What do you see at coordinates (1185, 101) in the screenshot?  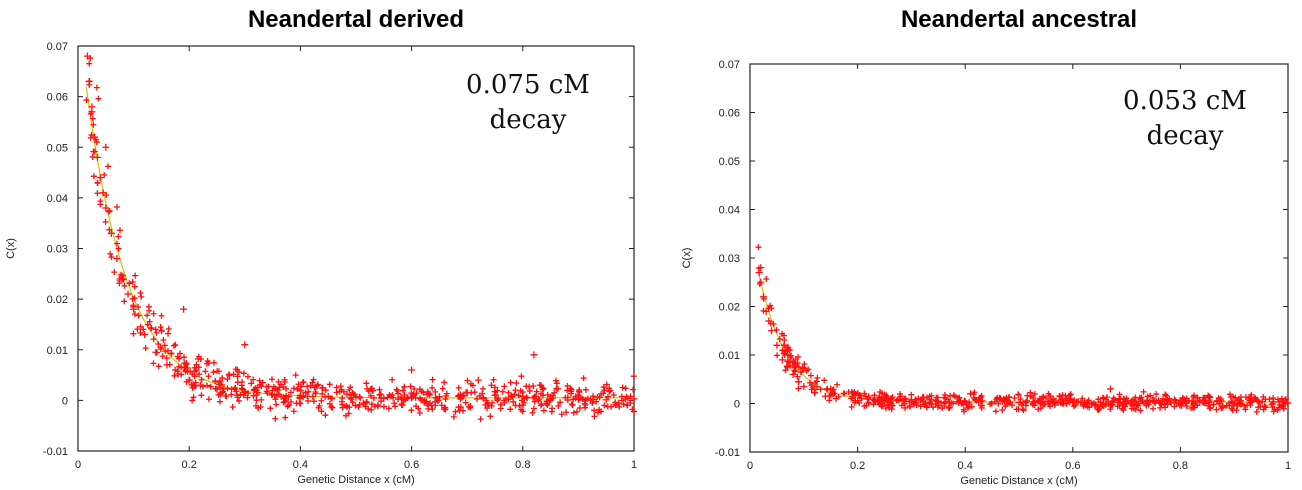 I see `decay-annotation: 0.053 cM` at bounding box center [1185, 101].